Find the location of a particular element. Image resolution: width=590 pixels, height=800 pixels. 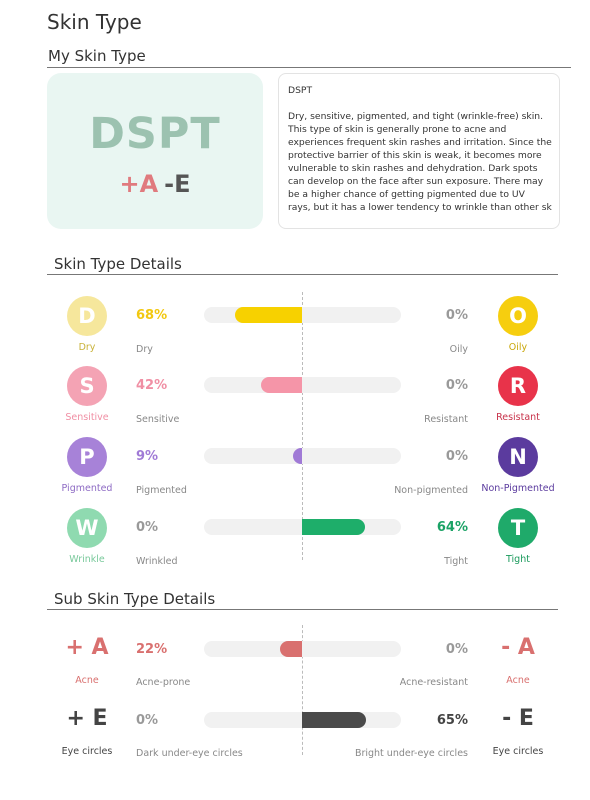

trait-icon-right: N is located at coordinates (518, 457).